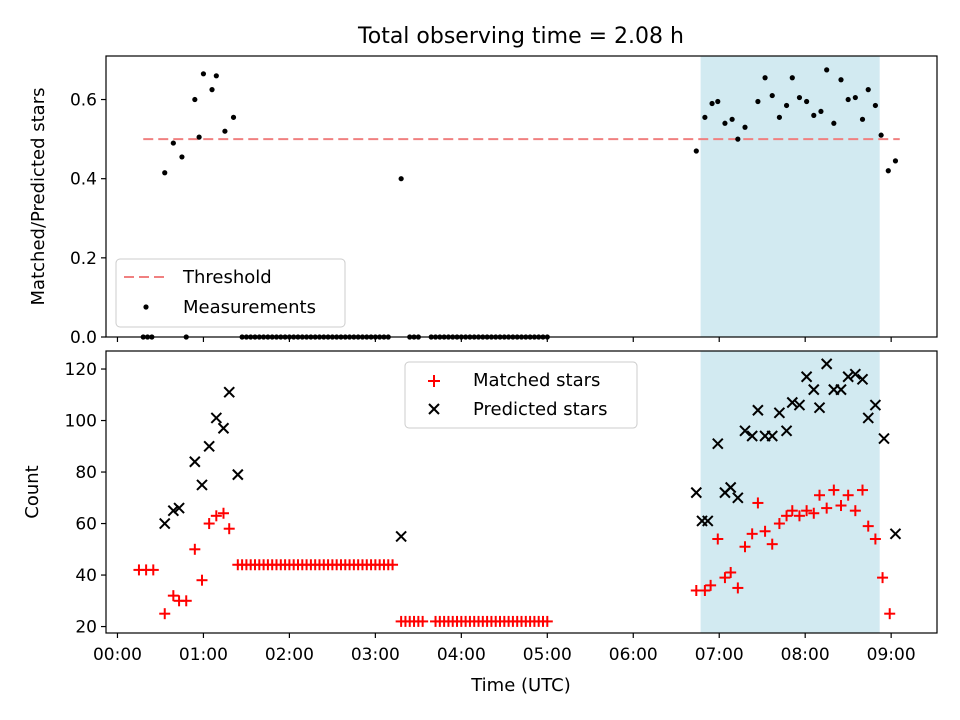 Image resolution: width=960 pixels, height=720 pixels. I want to click on y-tick-label: 100, so click(81, 422).